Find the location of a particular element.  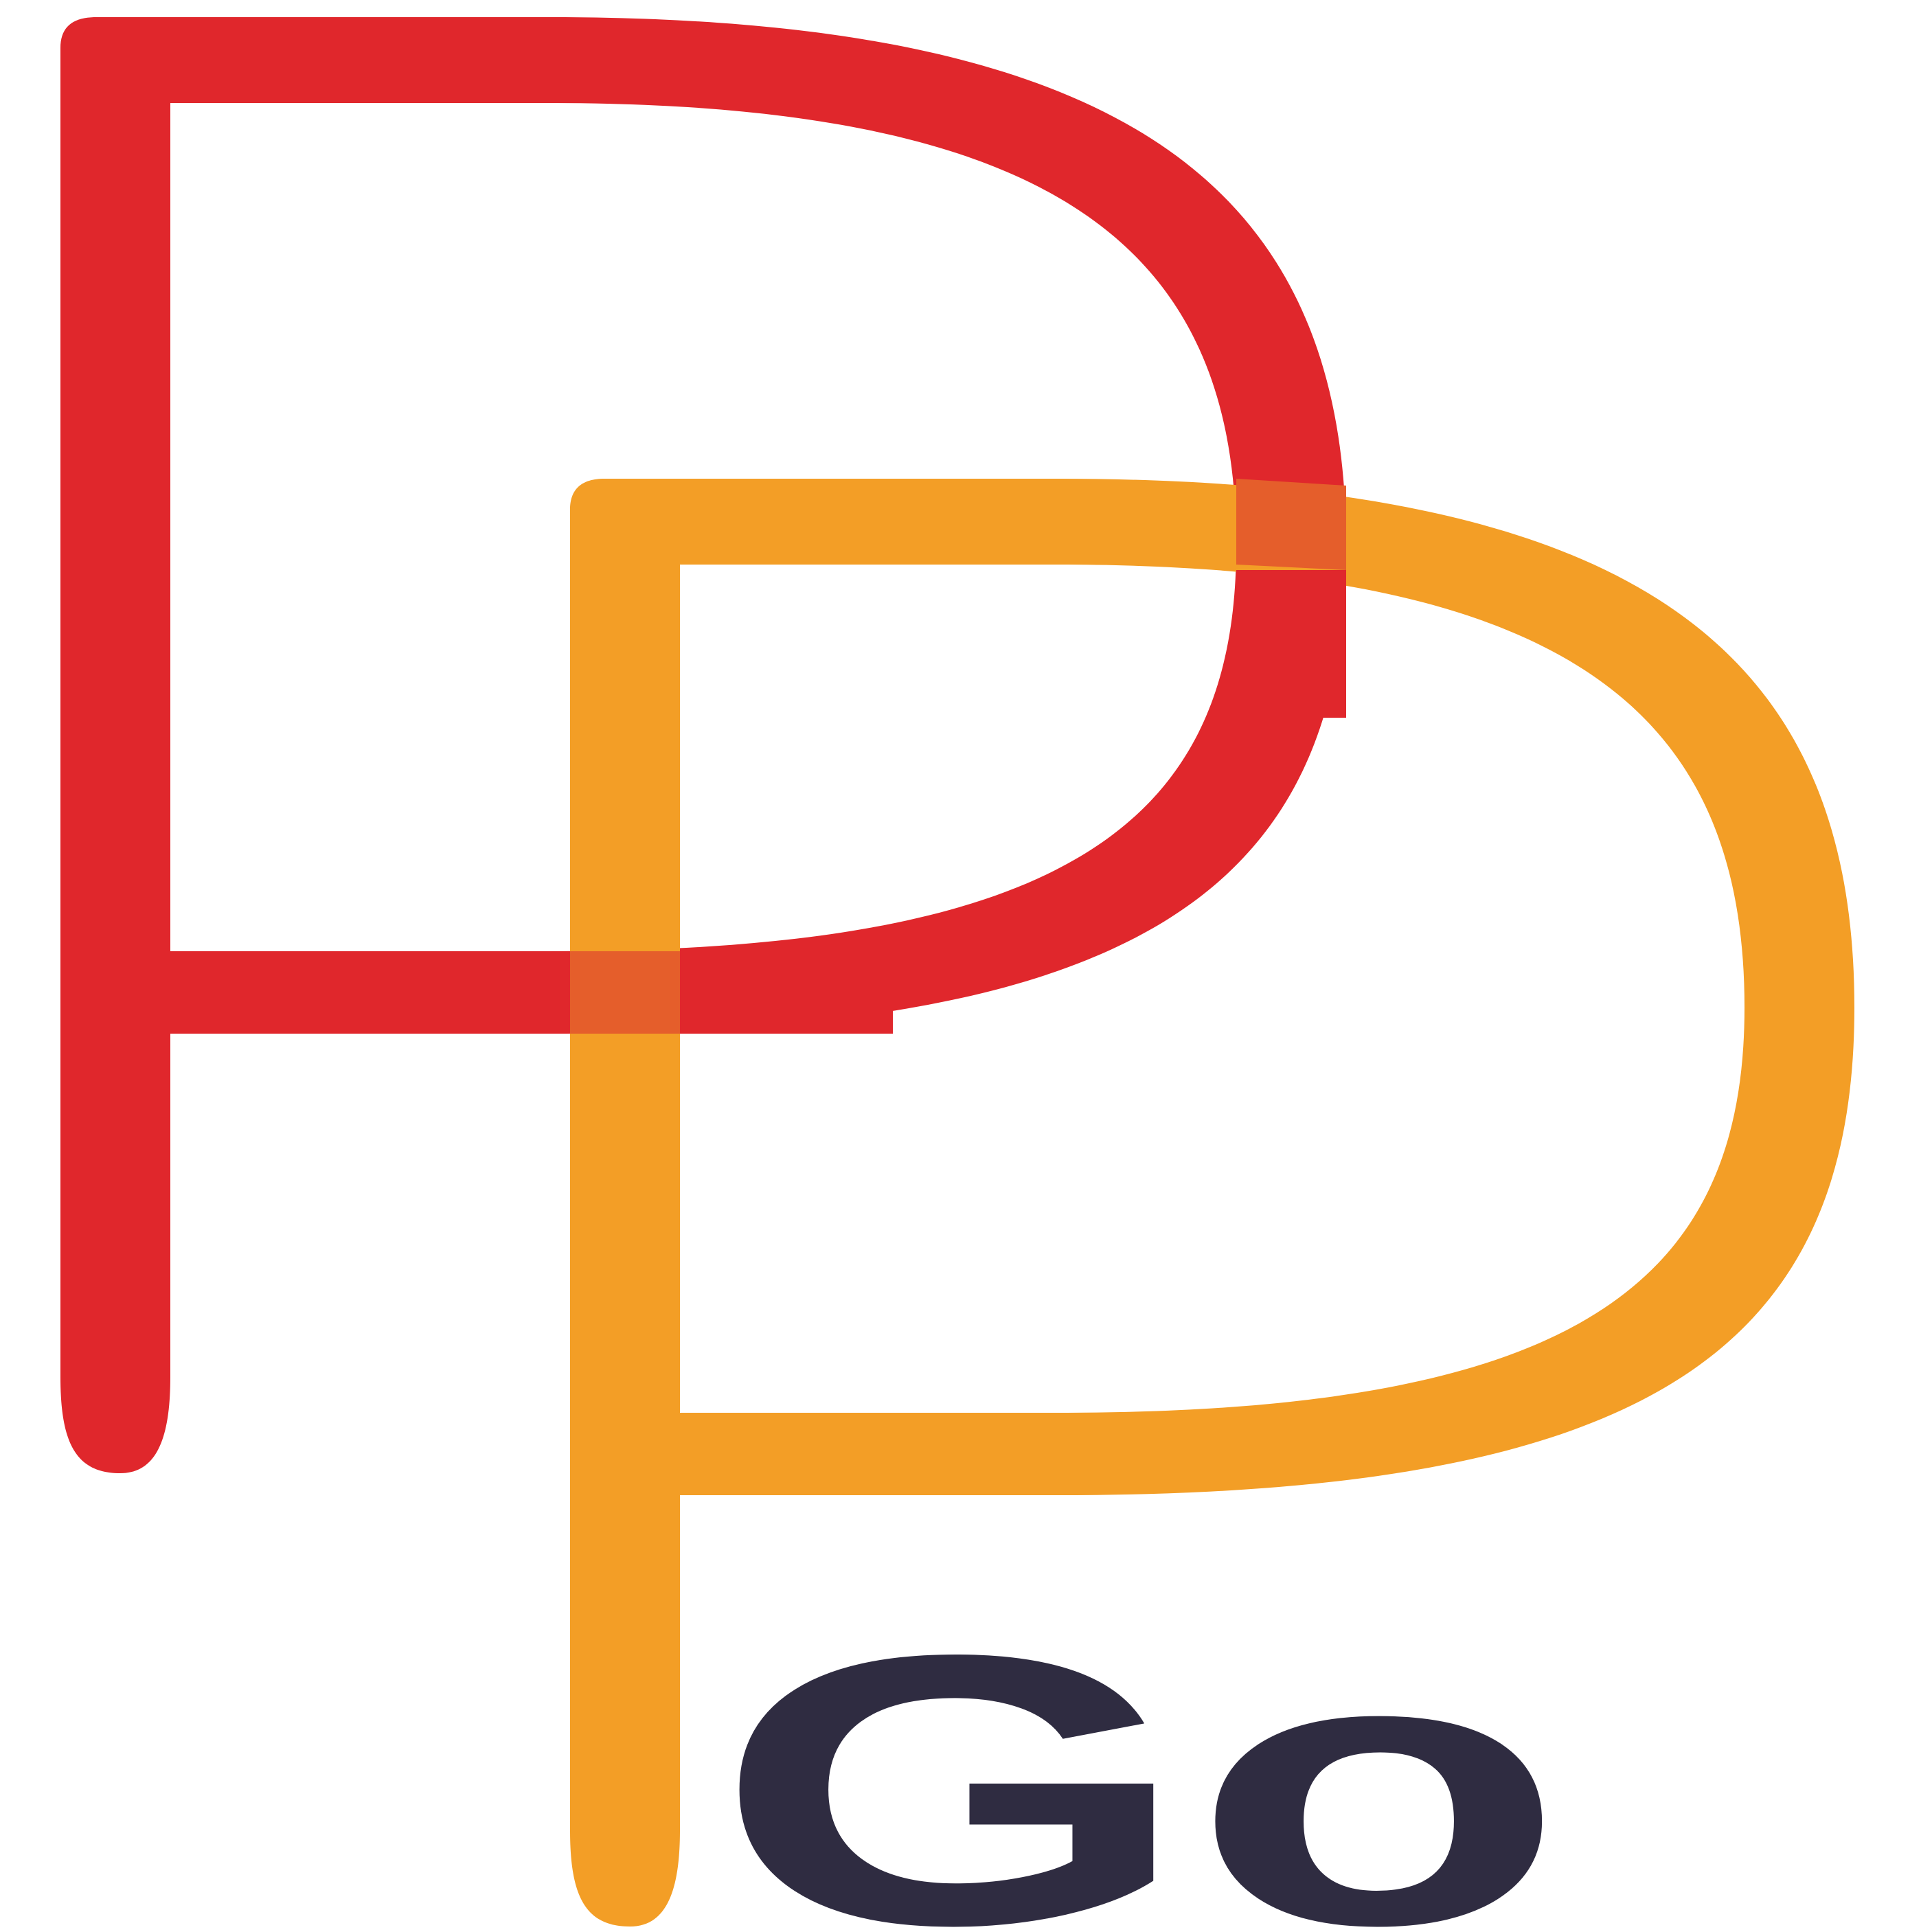

overlap-intersections is located at coordinates (958, 756).